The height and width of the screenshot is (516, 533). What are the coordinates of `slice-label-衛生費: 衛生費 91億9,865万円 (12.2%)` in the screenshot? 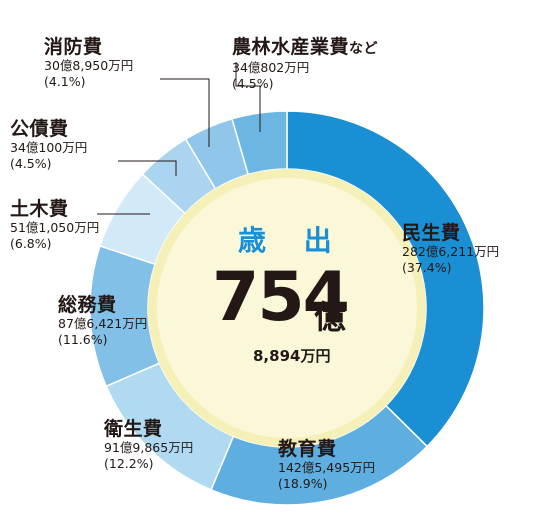 It's located at (148, 445).